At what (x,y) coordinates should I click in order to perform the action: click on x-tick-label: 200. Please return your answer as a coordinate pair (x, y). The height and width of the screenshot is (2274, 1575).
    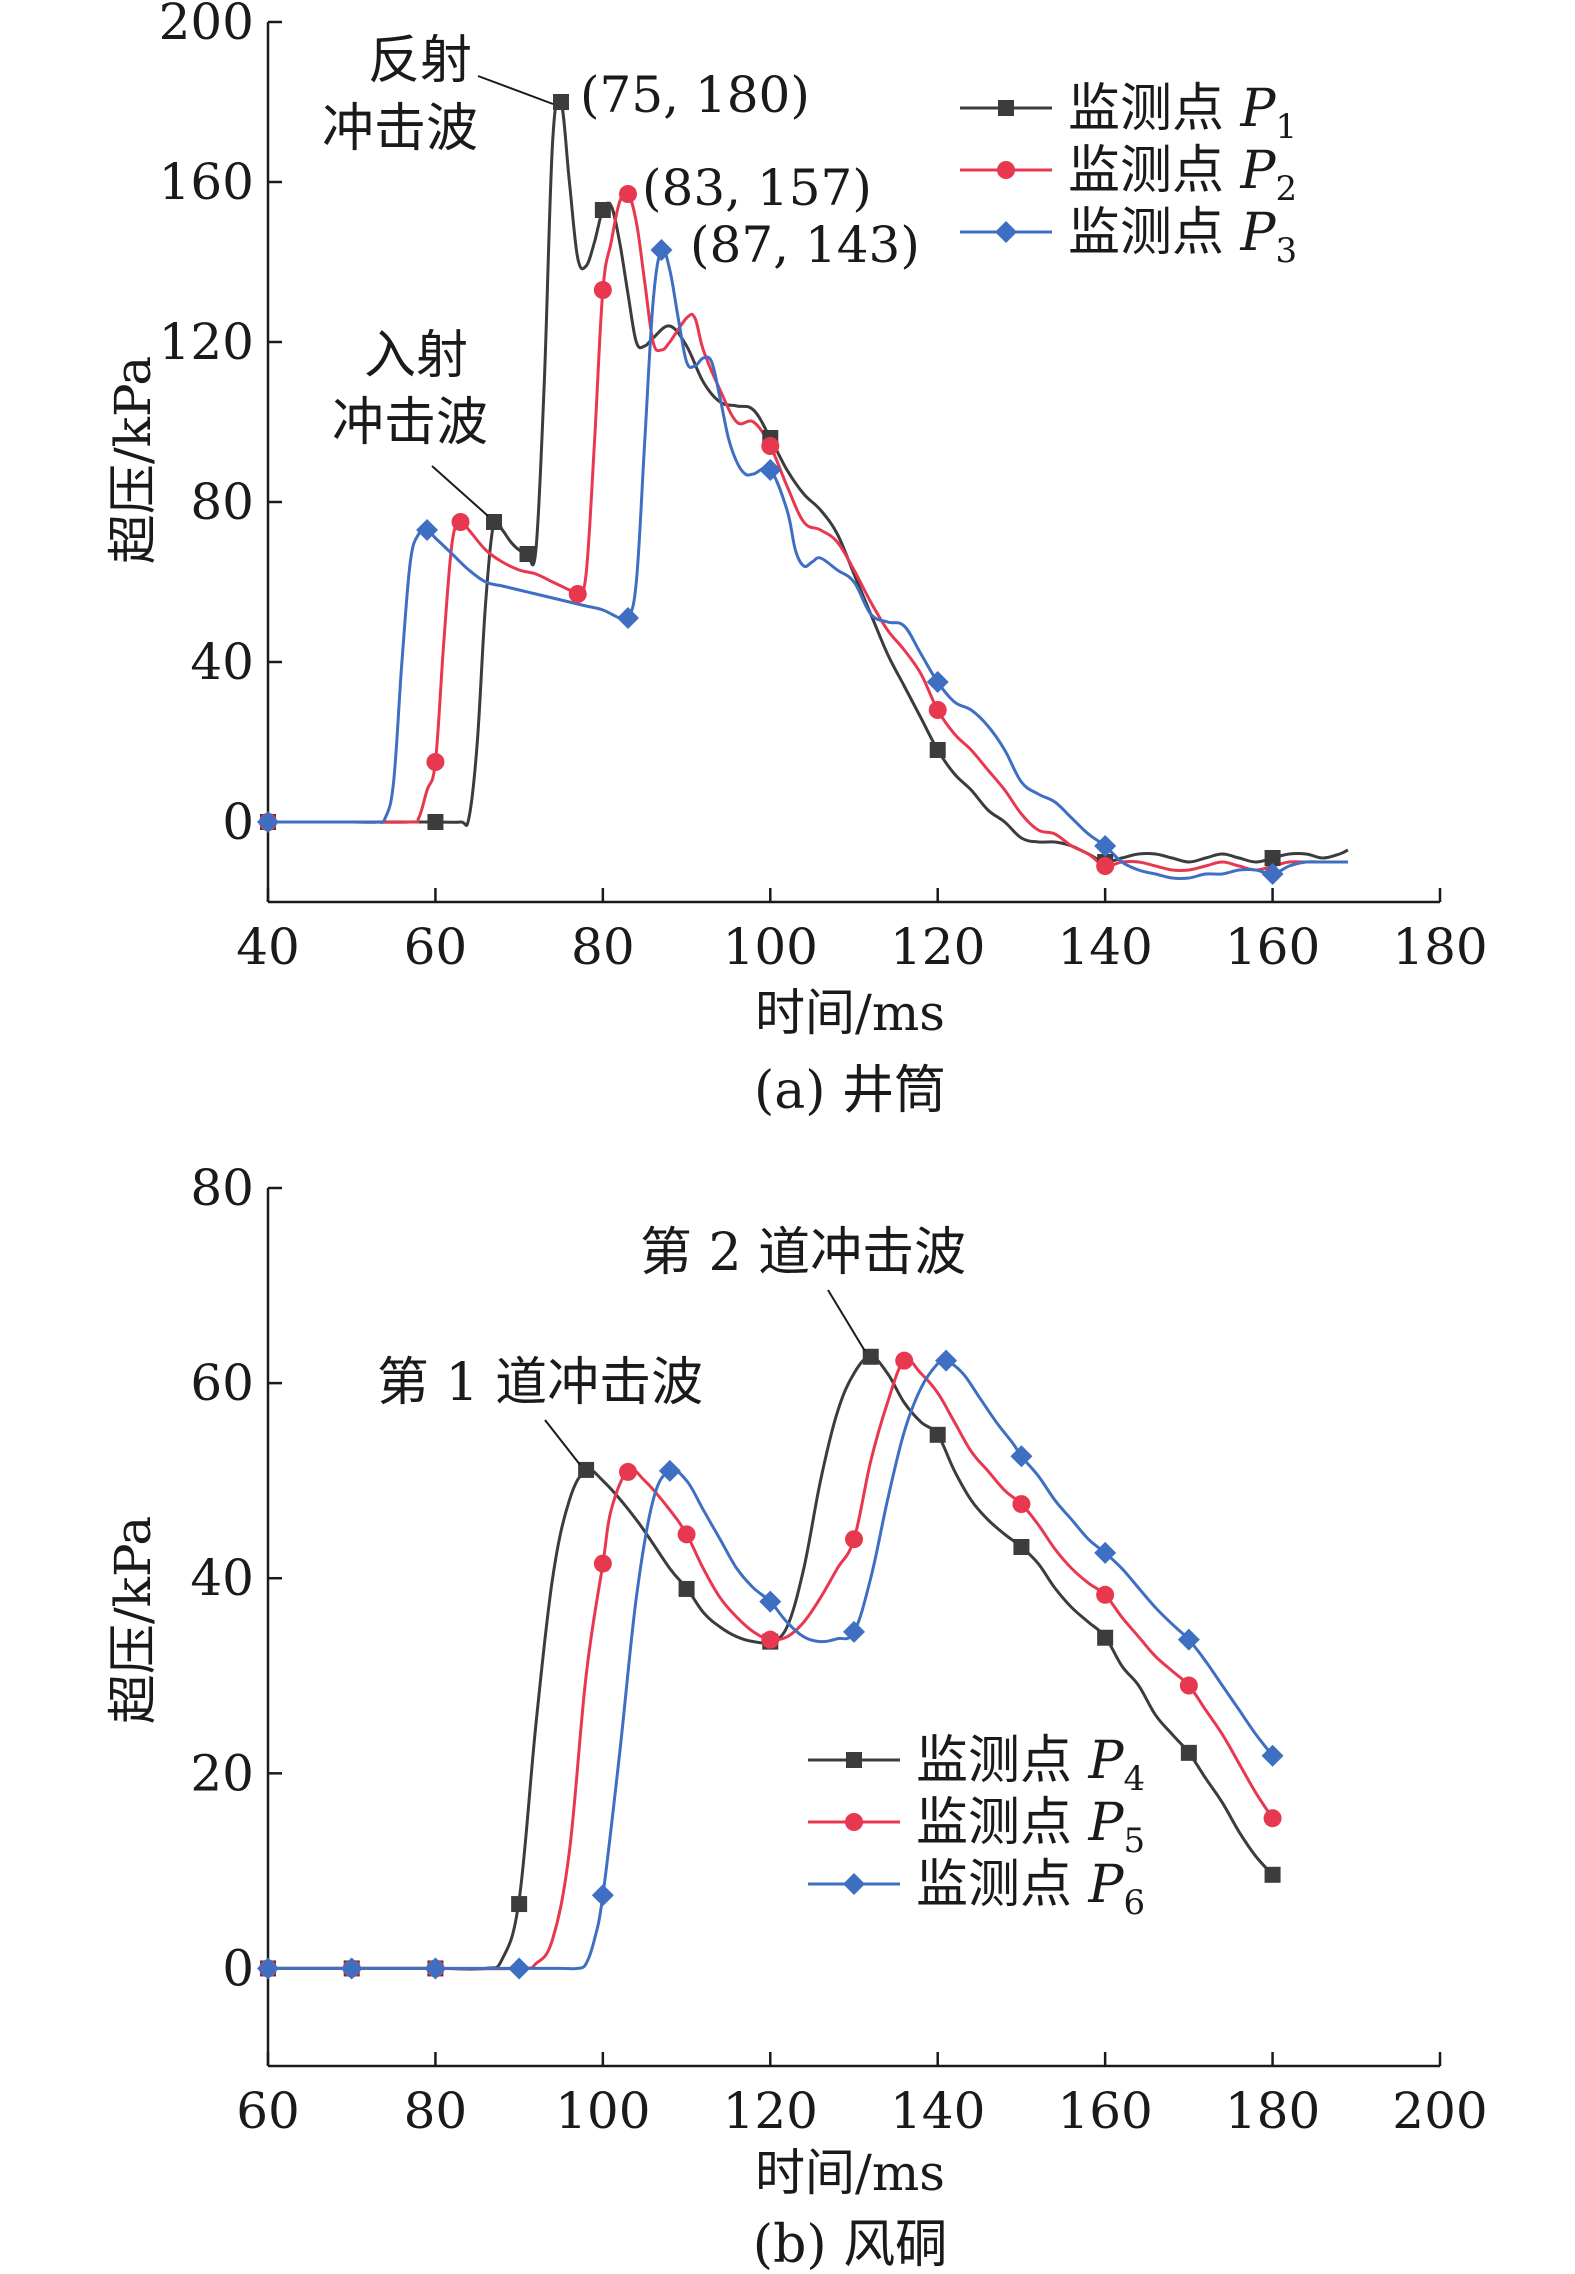
    Looking at the image, I should click on (1439, 2111).